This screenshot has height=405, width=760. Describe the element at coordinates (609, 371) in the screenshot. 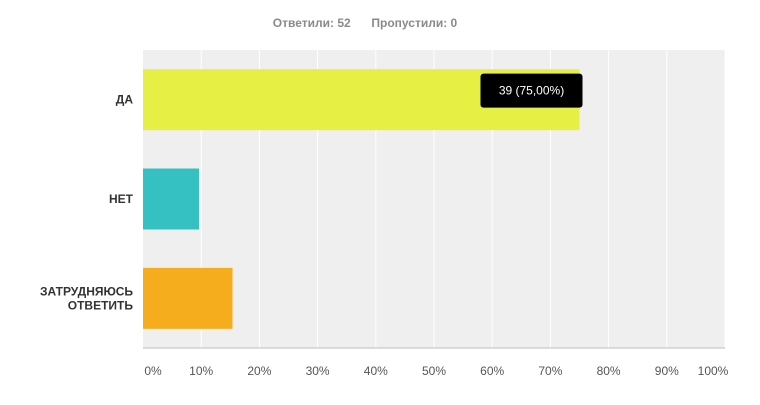

I see `x-tick-label-80: 80%` at that location.